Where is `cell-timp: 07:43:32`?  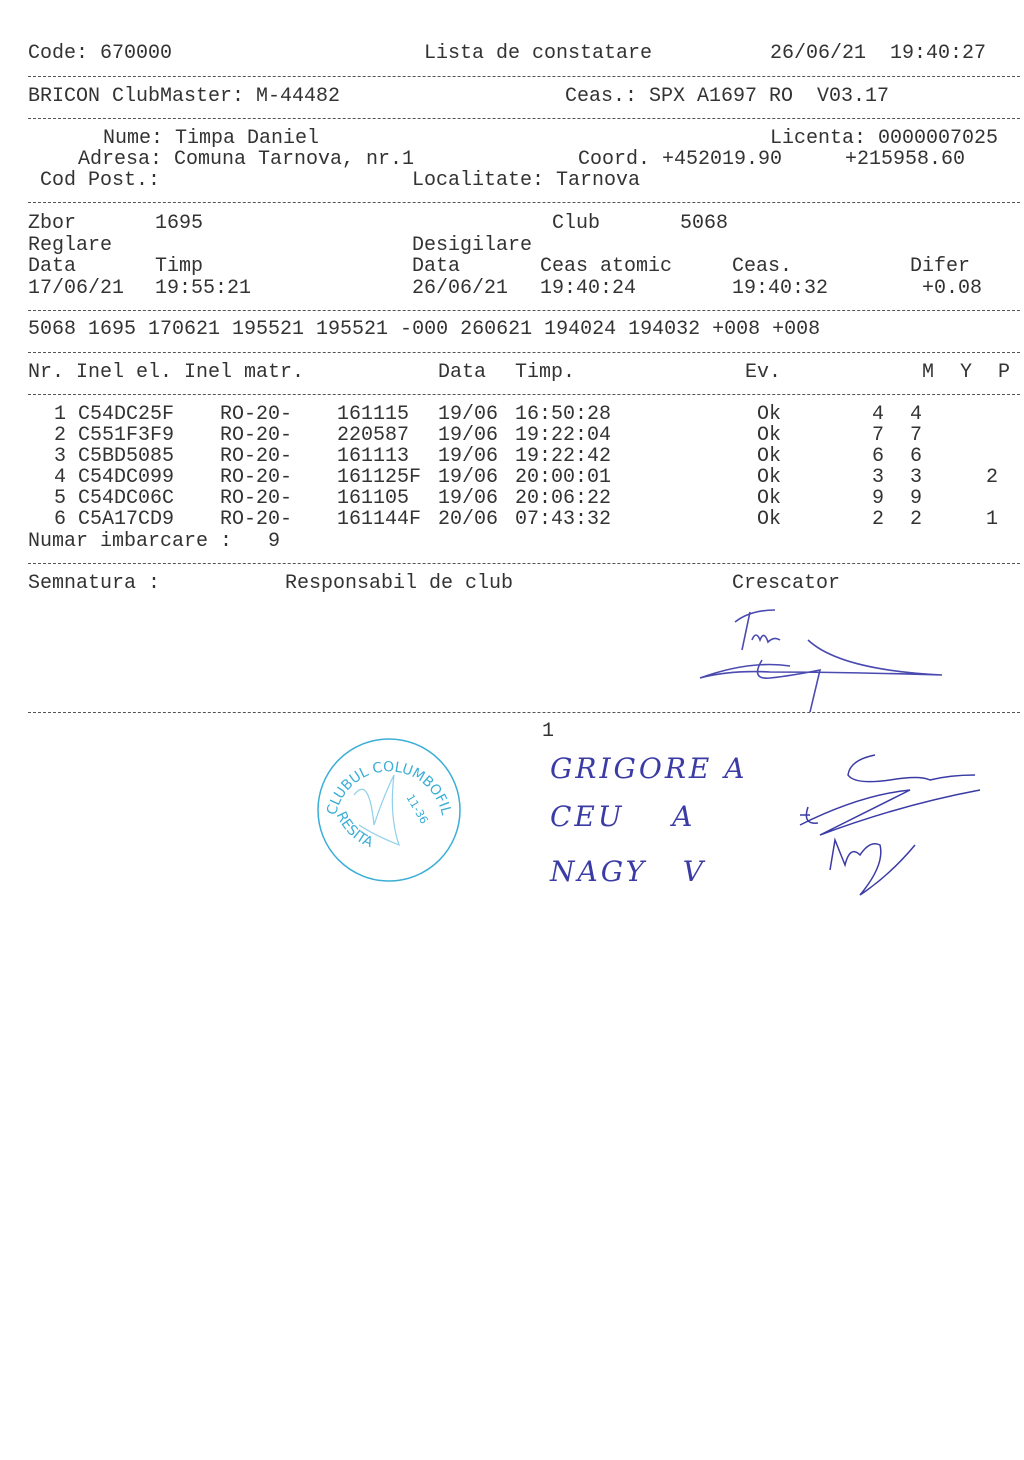 cell-timp: 07:43:32 is located at coordinates (563, 519).